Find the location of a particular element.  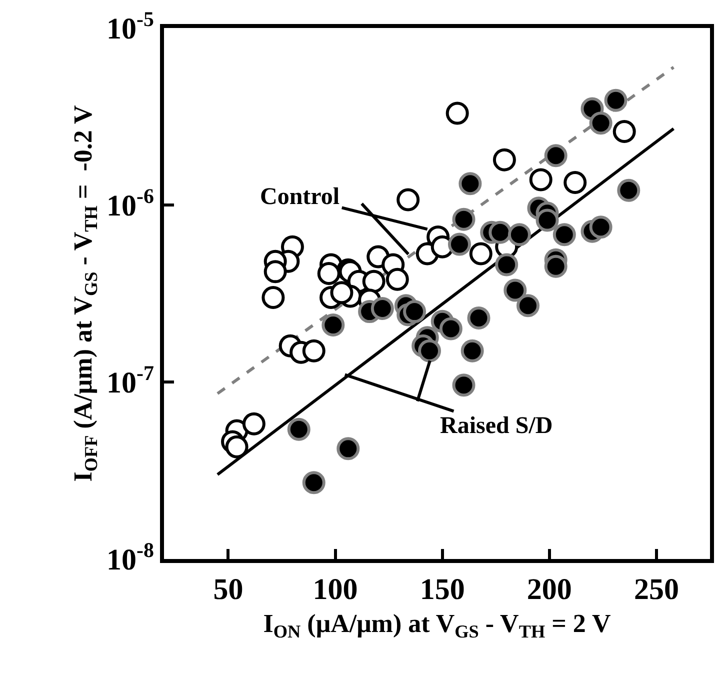

y-tick-label: 10$^{-7}$ is located at coordinates (130, 380).